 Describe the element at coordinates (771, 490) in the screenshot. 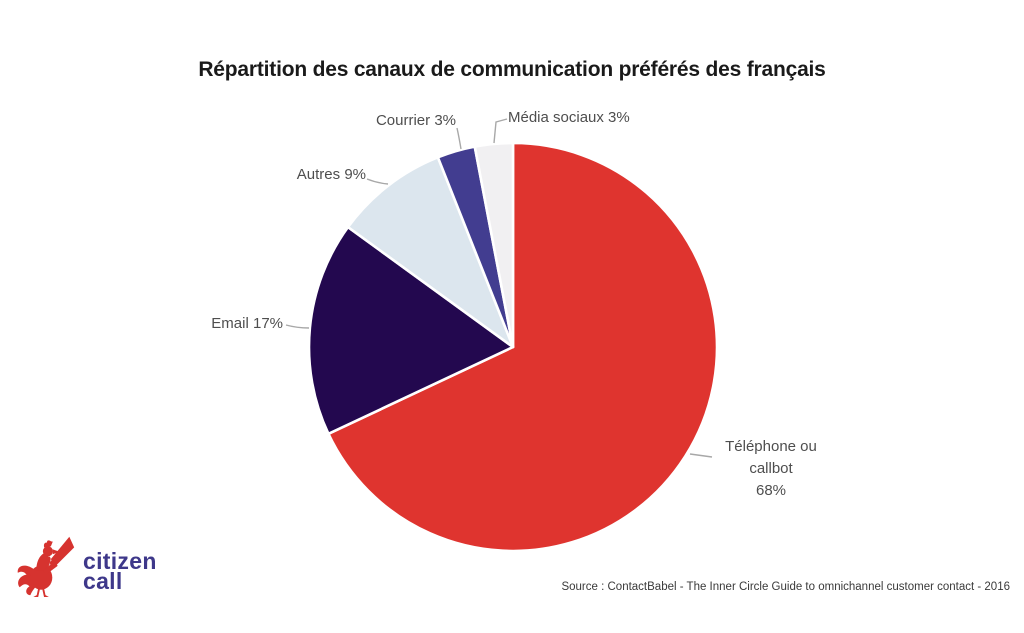

I see `slice-label-telephone-pct: 68%` at that location.